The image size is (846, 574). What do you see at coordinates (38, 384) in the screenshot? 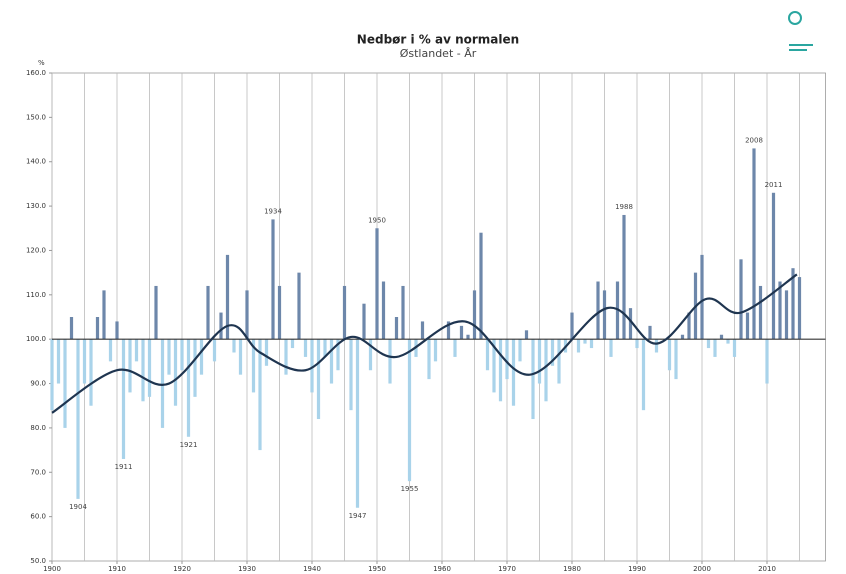
I see `y-tick-label: 90.0` at bounding box center [38, 384].